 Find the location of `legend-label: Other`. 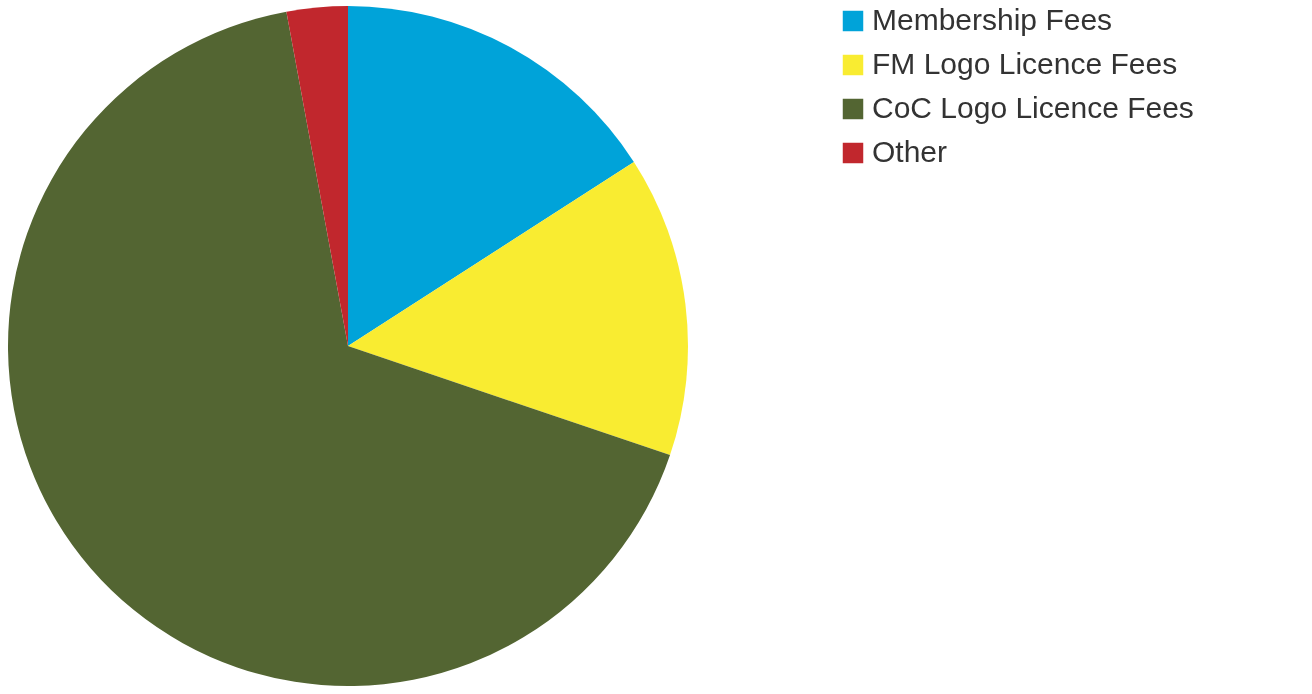

legend-label: Other is located at coordinates (910, 151).